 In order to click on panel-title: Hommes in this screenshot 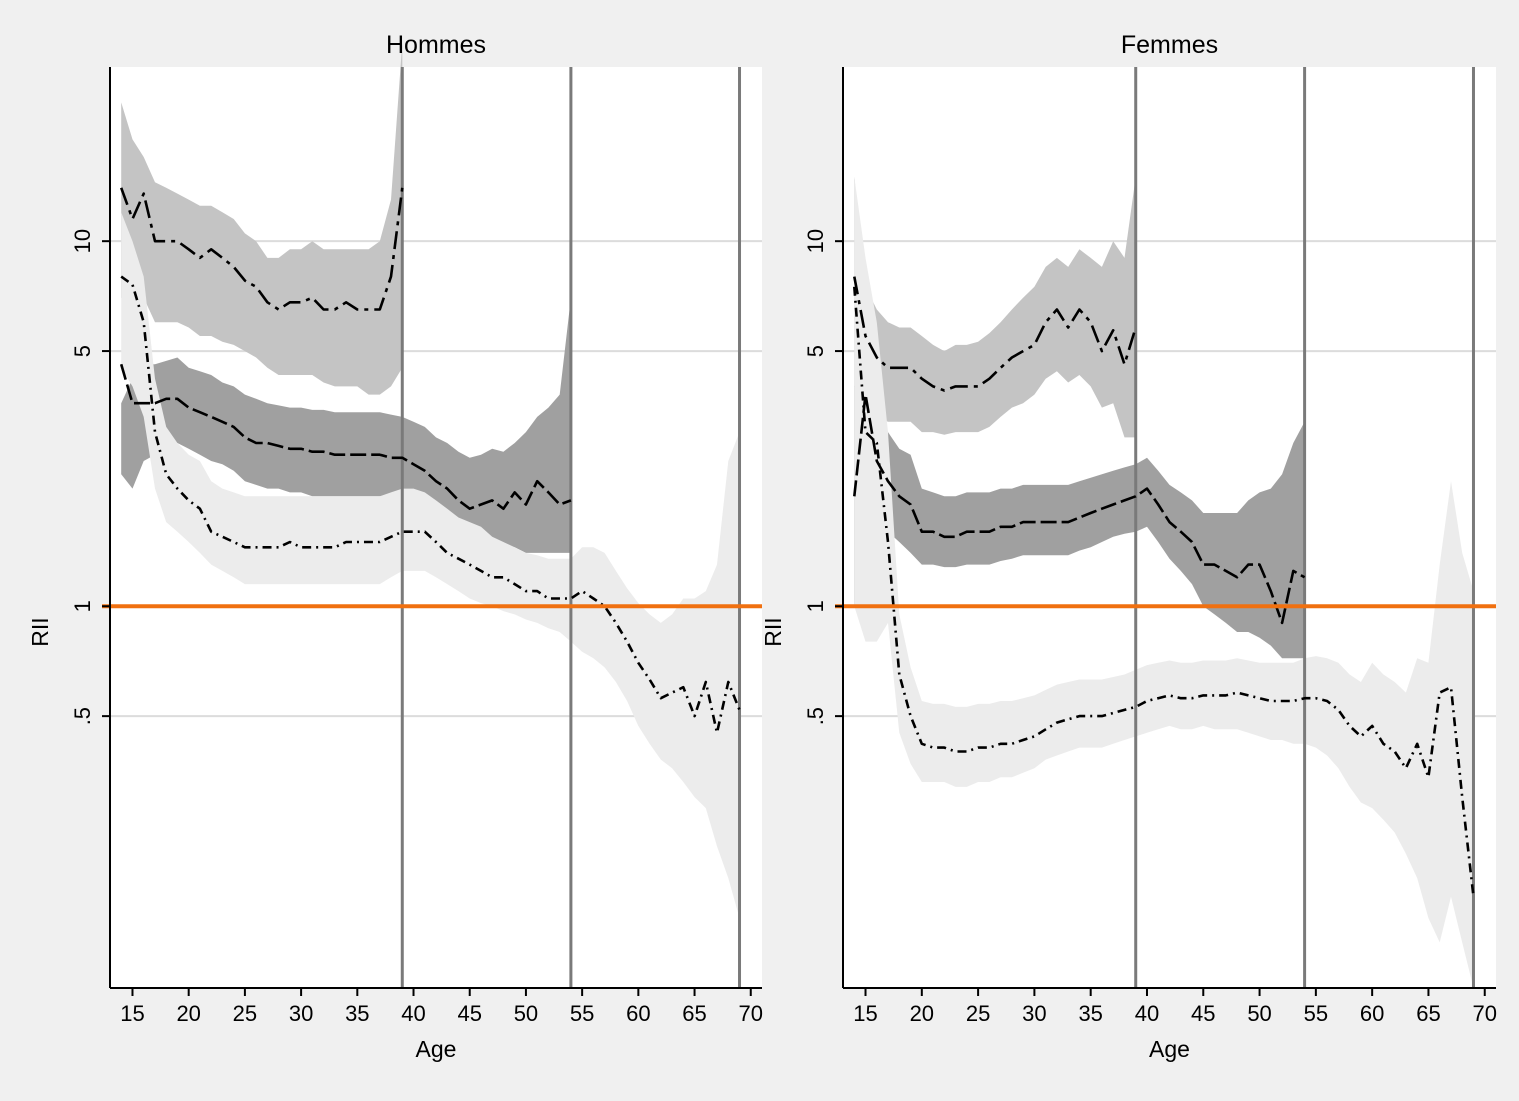, I will do `click(436, 45)`.